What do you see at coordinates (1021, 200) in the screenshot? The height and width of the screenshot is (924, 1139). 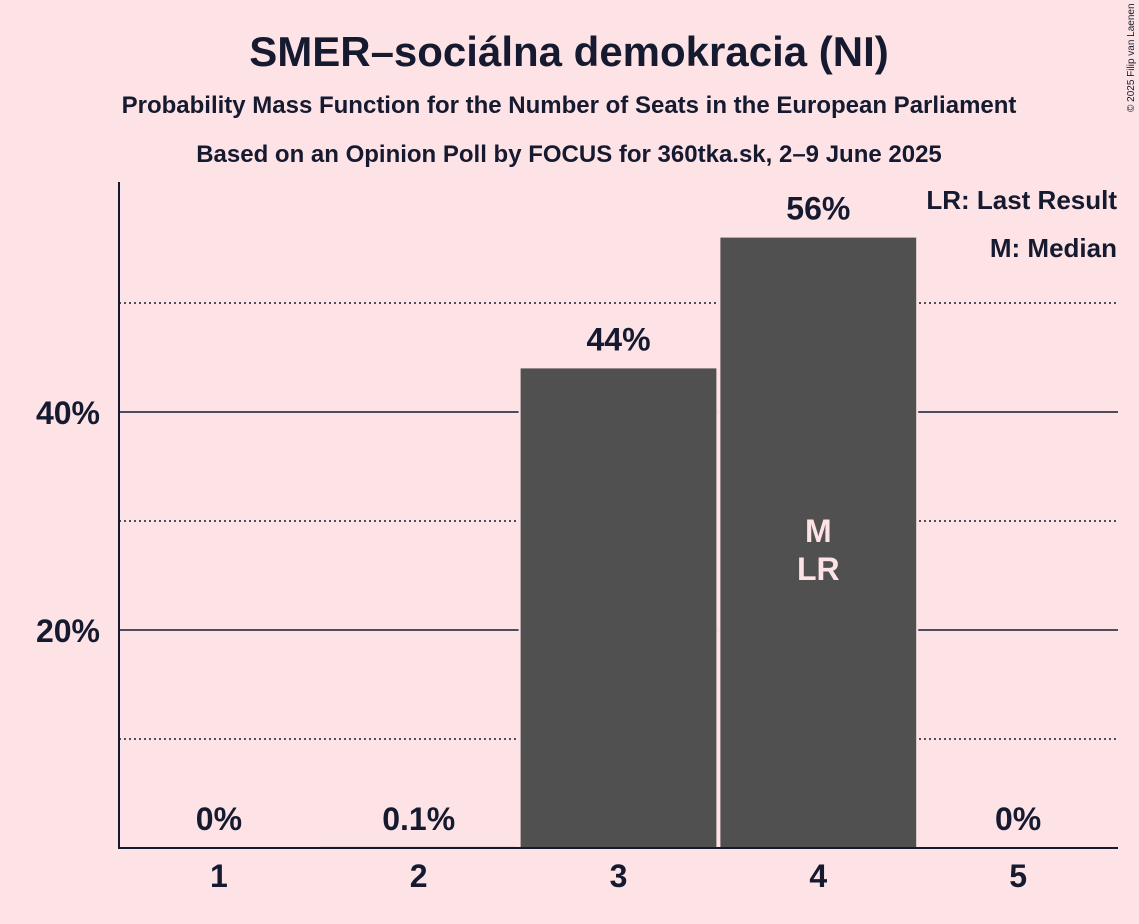 I see `legend-last-result: LR: Last Result` at bounding box center [1021, 200].